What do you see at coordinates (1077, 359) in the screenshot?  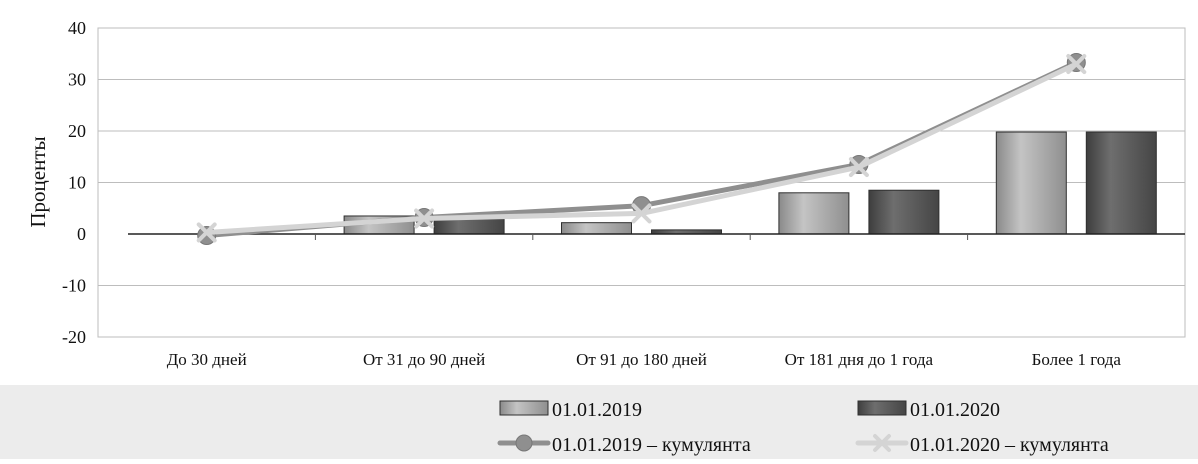 I see `x-tick-label: Более 1 года` at bounding box center [1077, 359].